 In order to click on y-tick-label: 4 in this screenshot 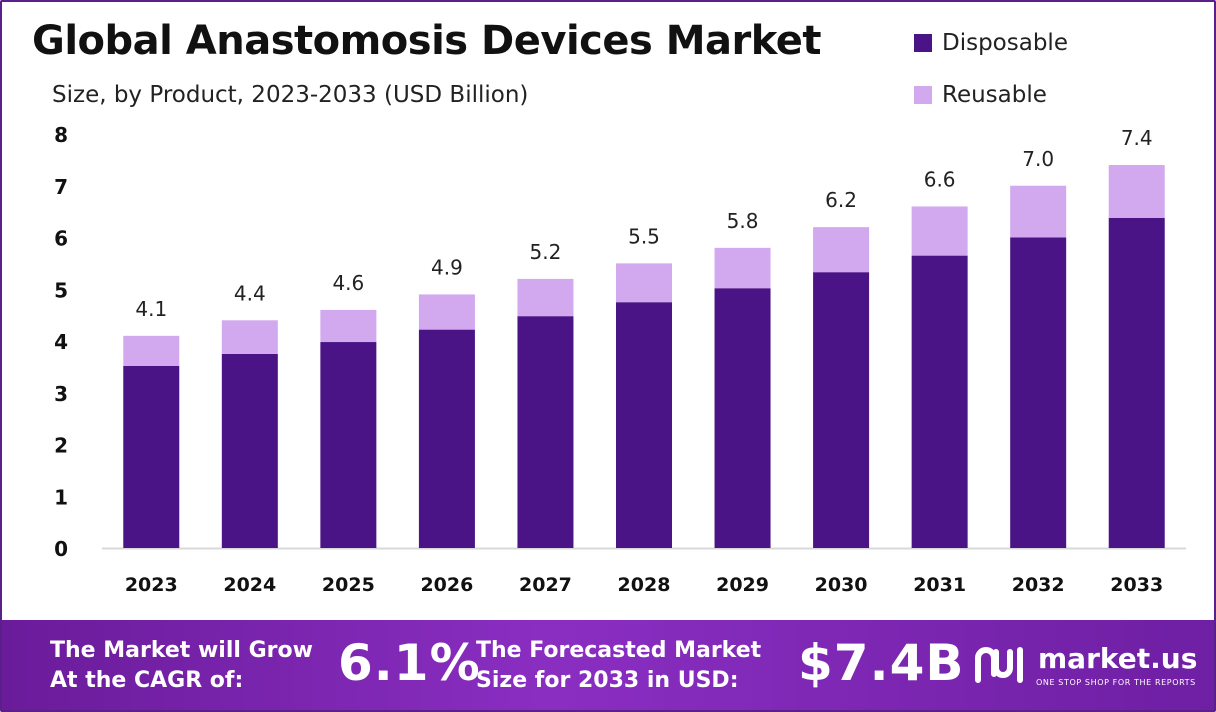, I will do `click(61, 342)`.